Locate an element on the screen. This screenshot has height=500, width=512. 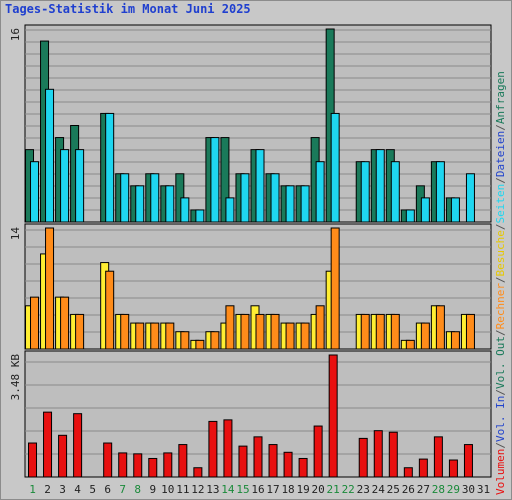
x-tick-label-day-15: 15 is located at coordinates (242, 489).